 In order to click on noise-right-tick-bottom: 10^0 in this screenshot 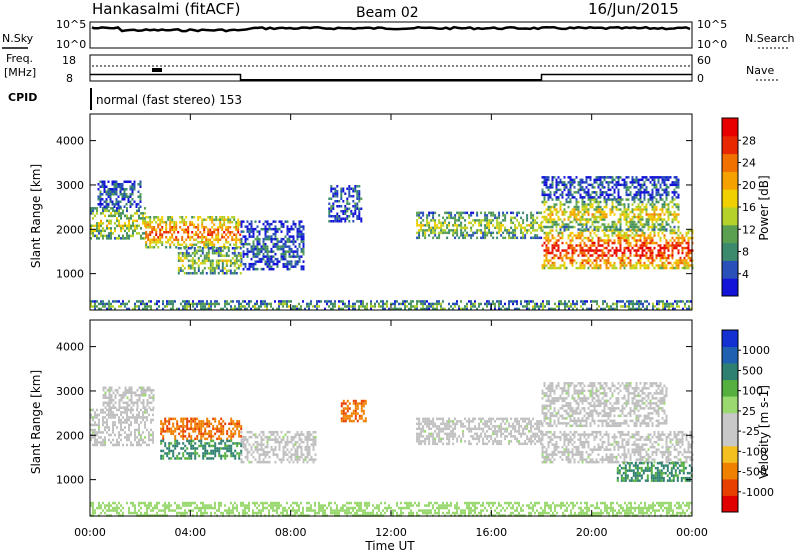, I will do `click(712, 44)`.